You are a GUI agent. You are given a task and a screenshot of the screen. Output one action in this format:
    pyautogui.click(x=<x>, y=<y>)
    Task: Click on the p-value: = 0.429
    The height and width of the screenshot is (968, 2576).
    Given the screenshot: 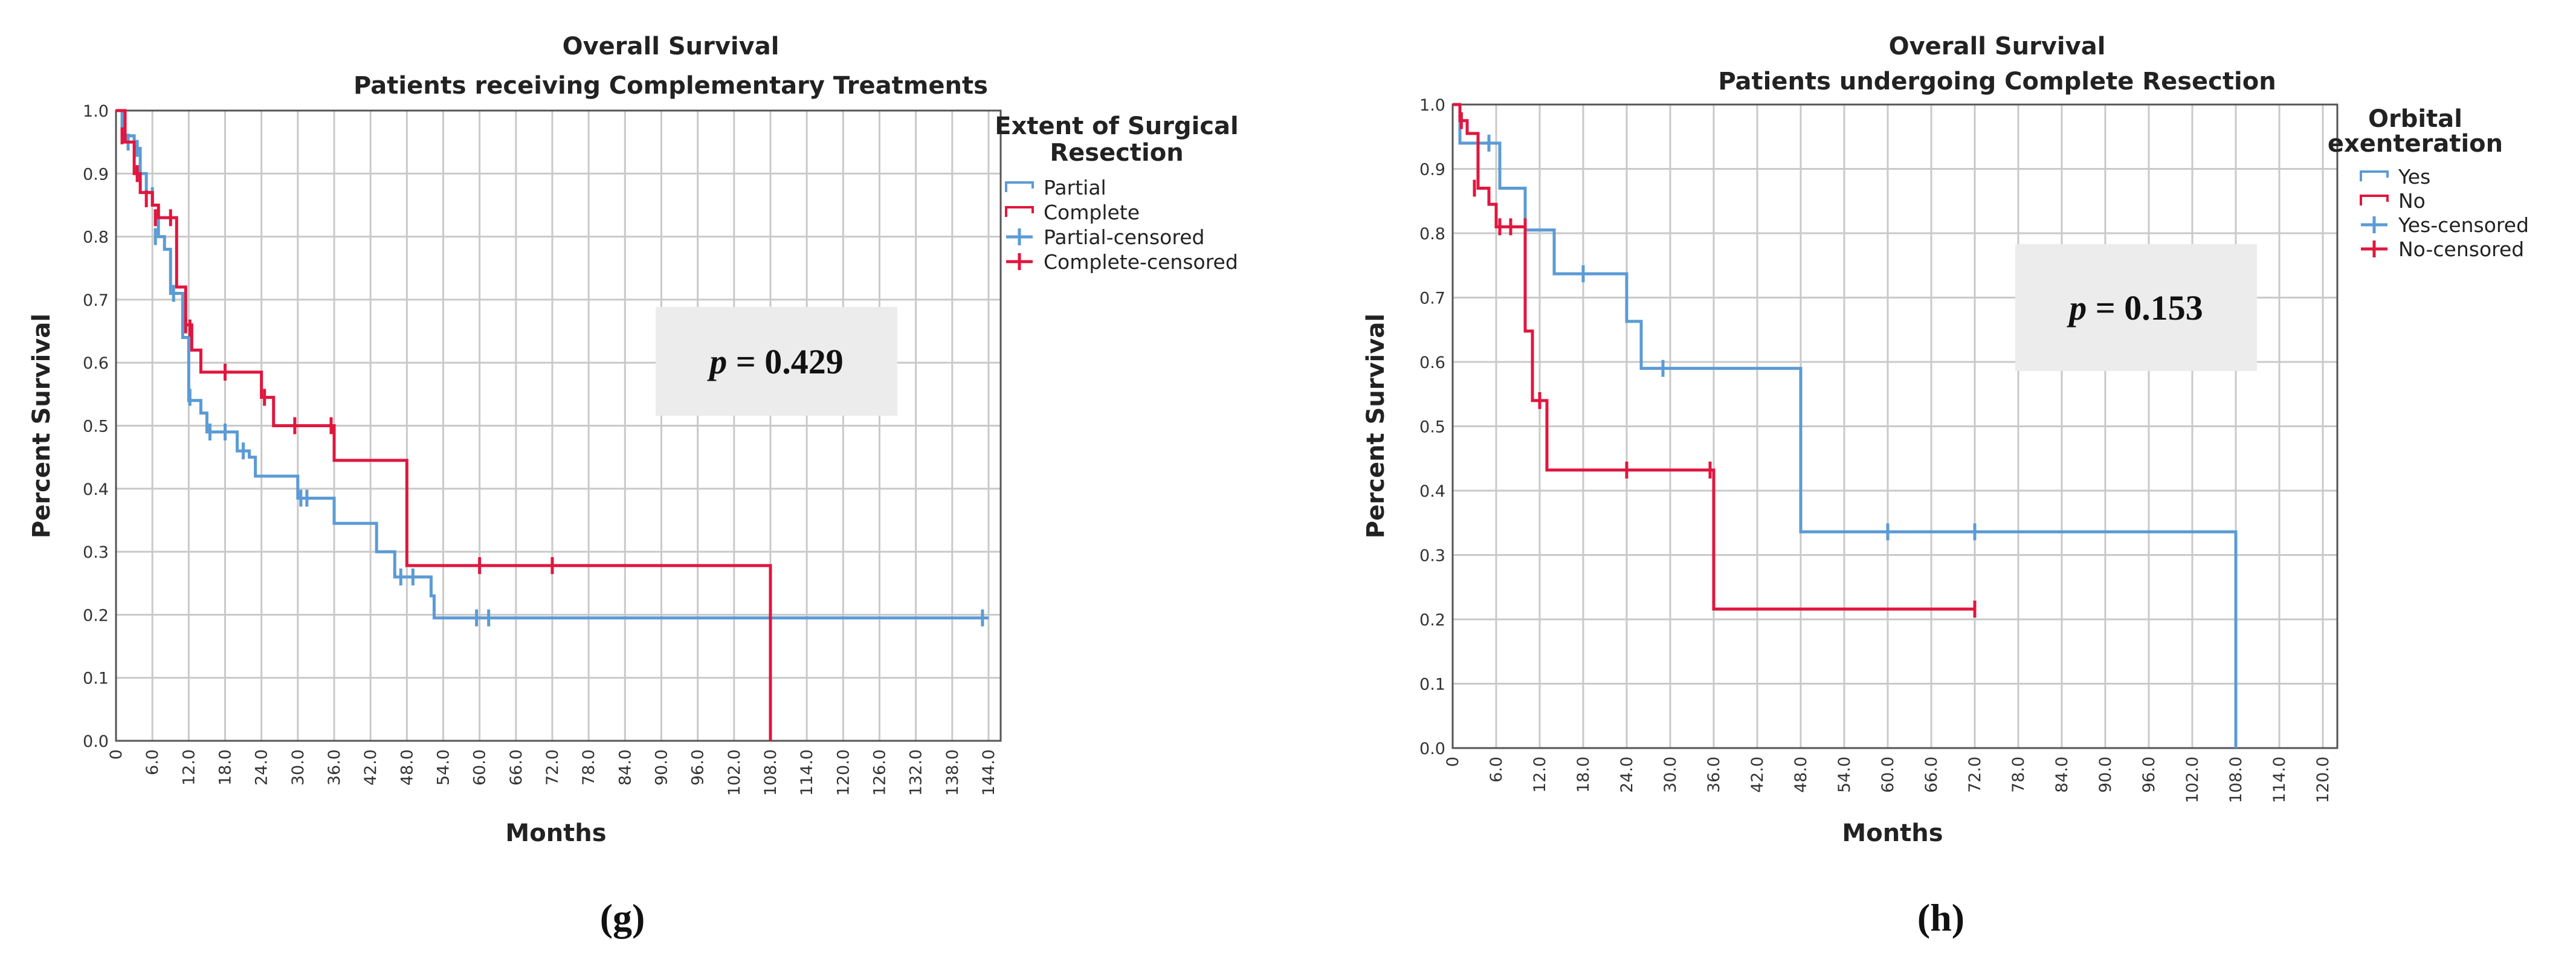 What is the action you would take?
    pyautogui.click(x=786, y=361)
    